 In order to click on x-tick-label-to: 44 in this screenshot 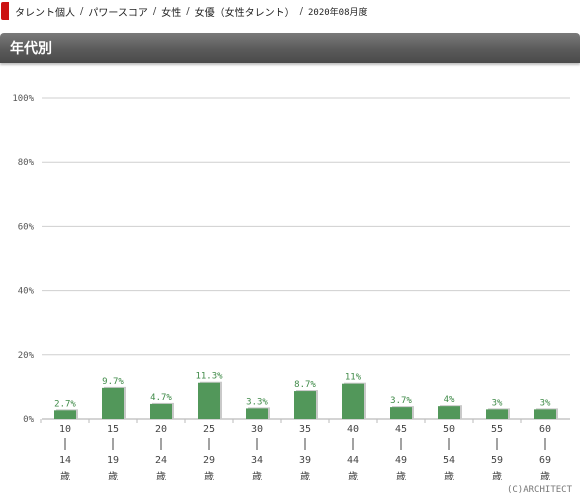, I will do `click(353, 460)`.